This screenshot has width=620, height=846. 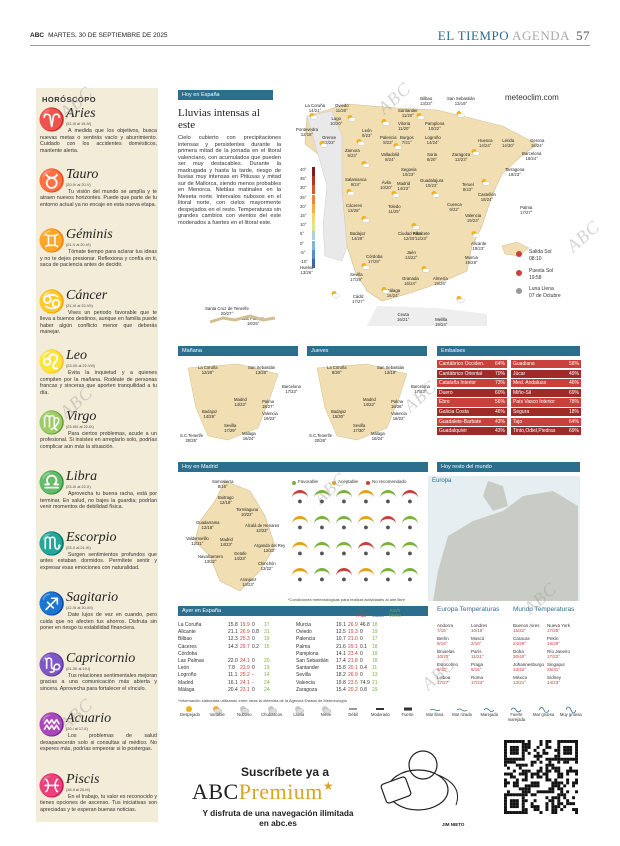 I want to click on city-temp: 12/21°, so click(x=197, y=543).